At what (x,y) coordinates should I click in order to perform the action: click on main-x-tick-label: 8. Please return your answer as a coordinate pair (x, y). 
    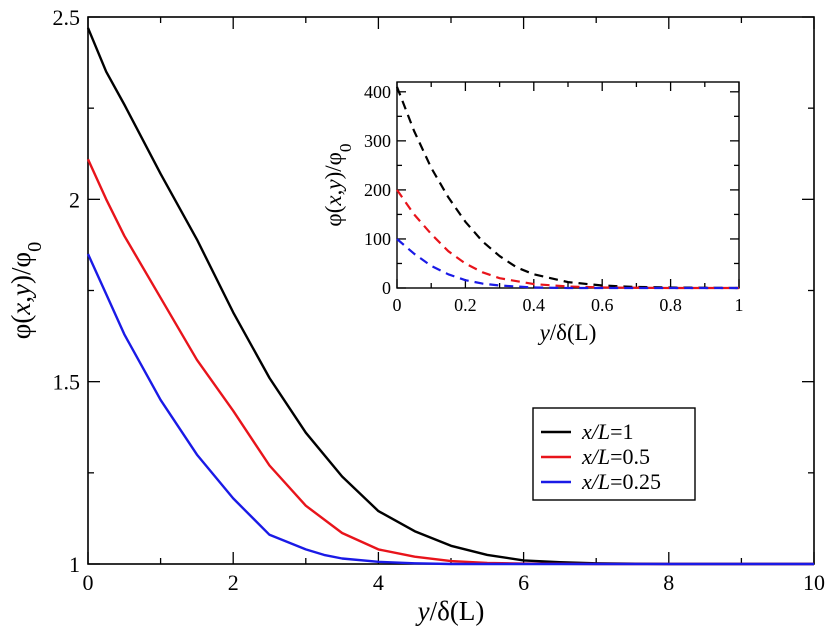
    Looking at the image, I should click on (668, 582).